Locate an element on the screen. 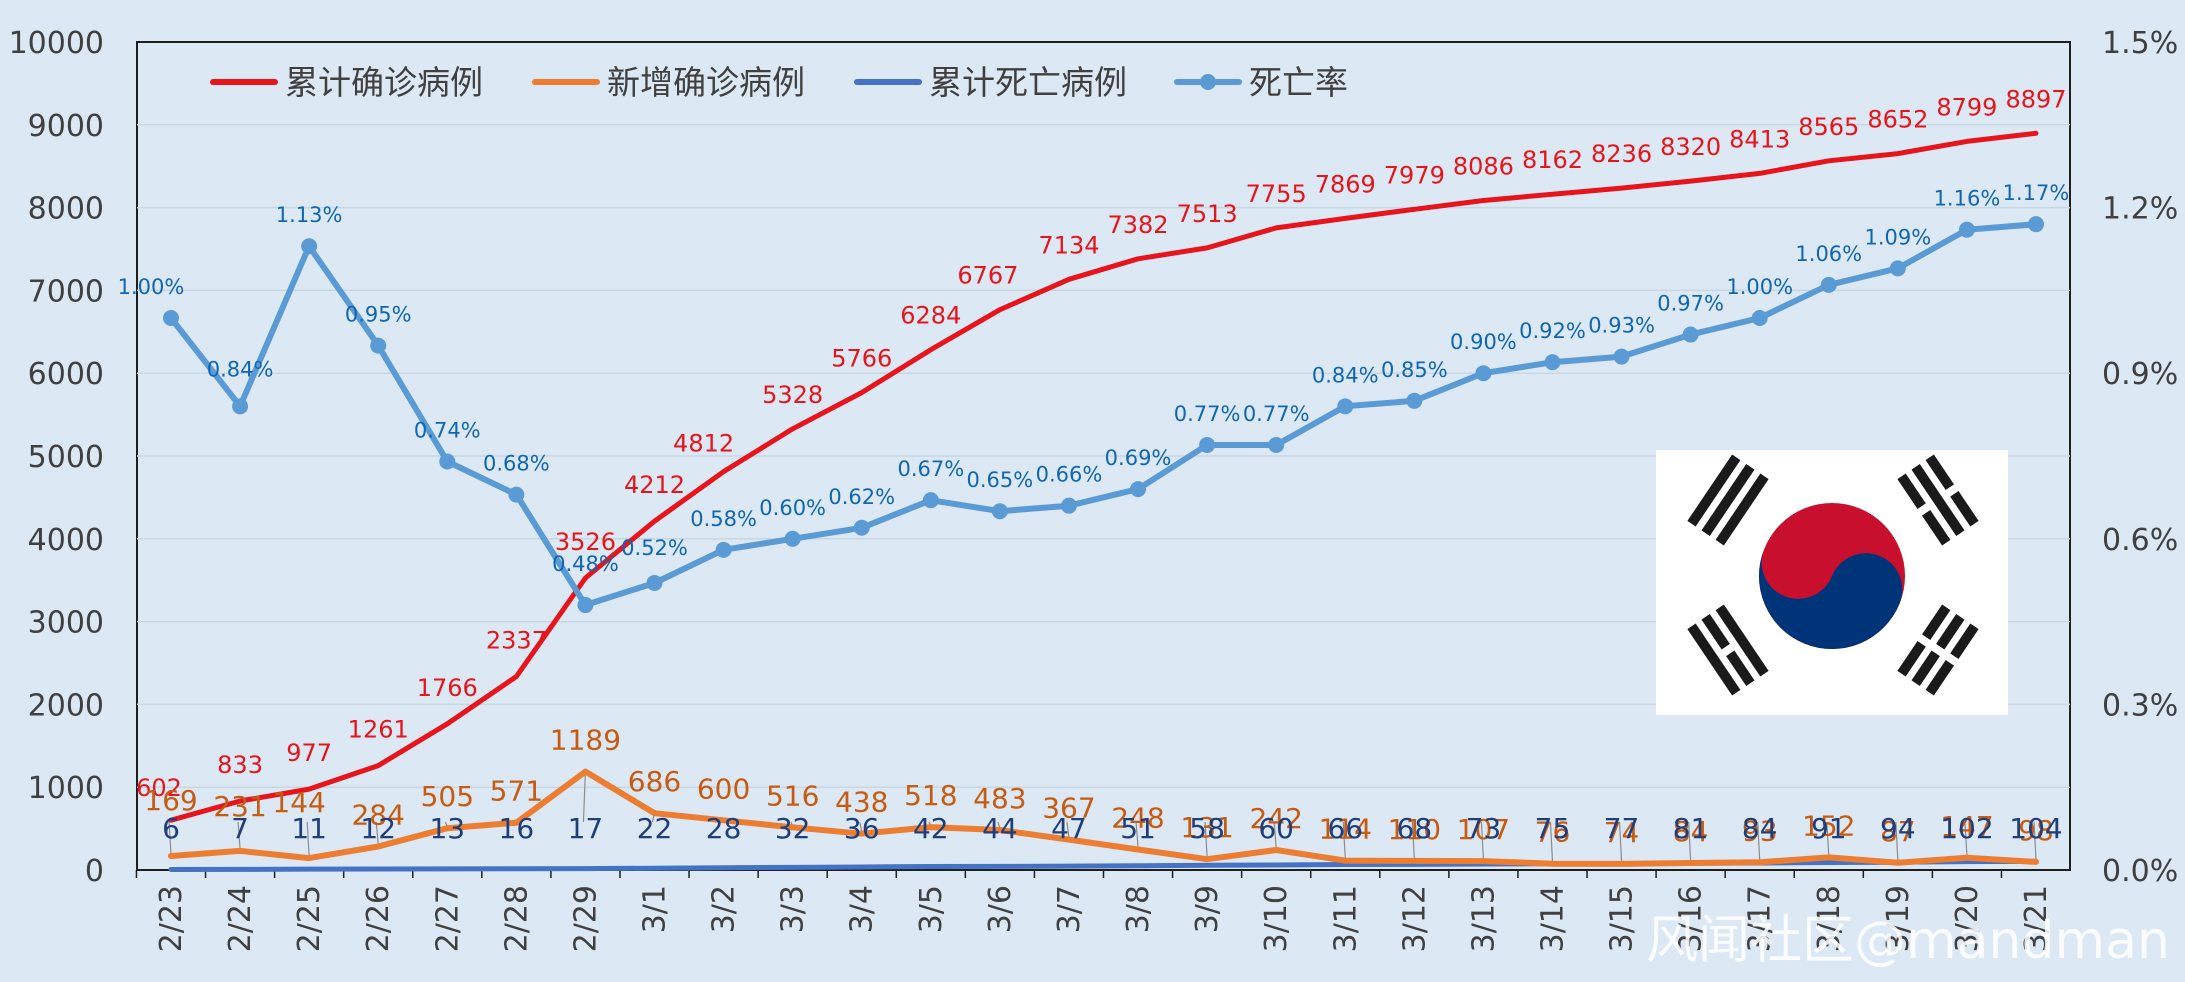 The height and width of the screenshot is (982, 2185). death-rate-label: 0.65% is located at coordinates (1000, 480).